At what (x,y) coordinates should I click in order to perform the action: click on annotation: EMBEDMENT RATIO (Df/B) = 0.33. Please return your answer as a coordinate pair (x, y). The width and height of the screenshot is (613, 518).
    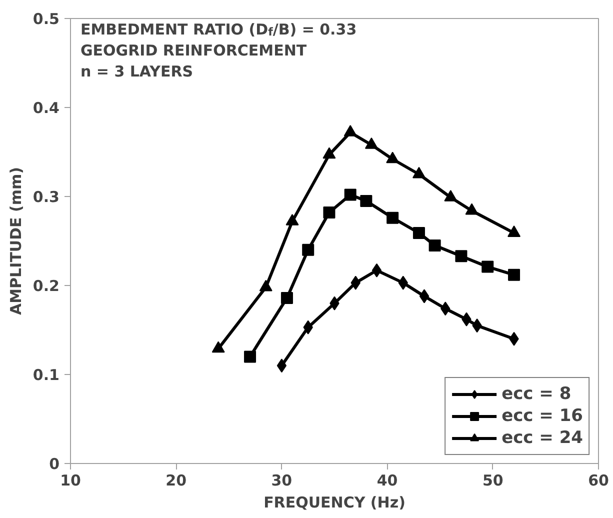
    Looking at the image, I should click on (218, 29).